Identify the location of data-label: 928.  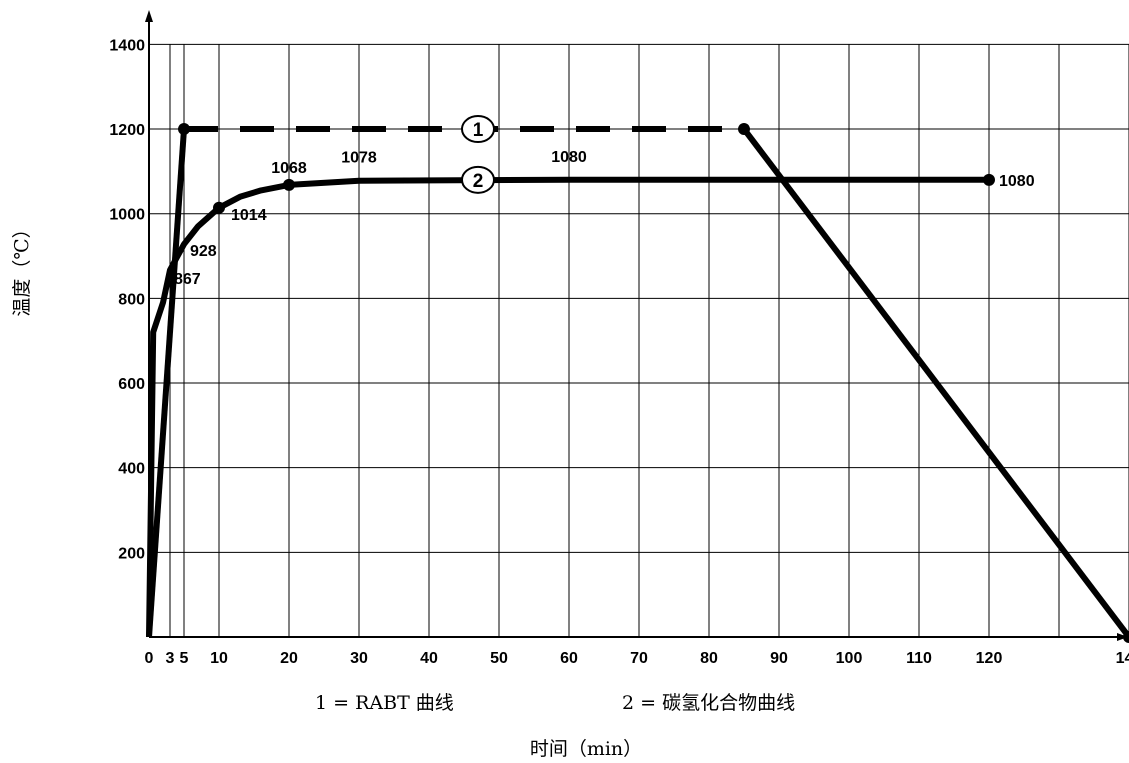
(203, 251).